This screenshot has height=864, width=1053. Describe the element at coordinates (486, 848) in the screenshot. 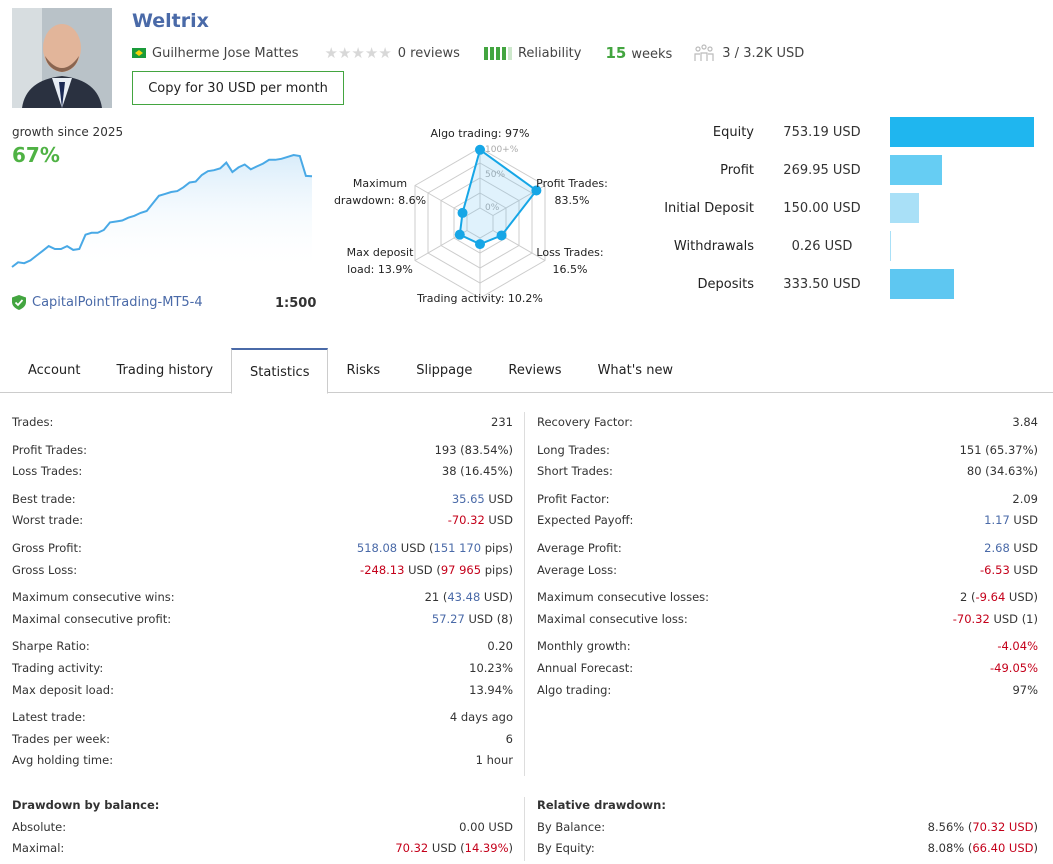

I see `stat-value-part: 14.39%` at that location.